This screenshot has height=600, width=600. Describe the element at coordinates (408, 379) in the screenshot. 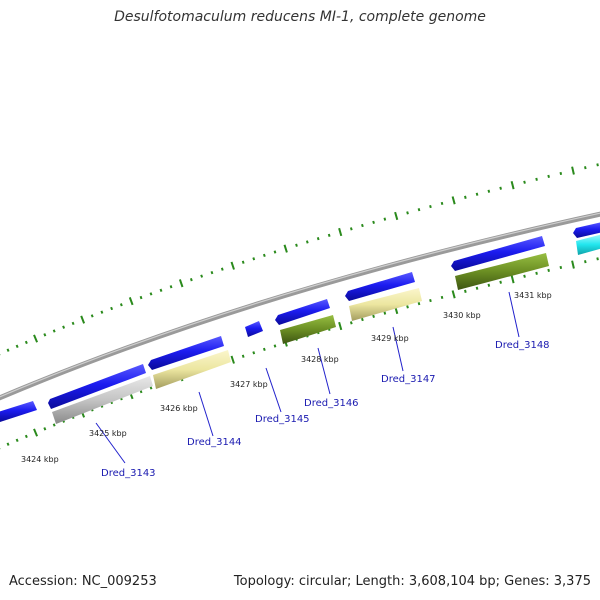

I see `gene-label: Dred_3147` at that location.